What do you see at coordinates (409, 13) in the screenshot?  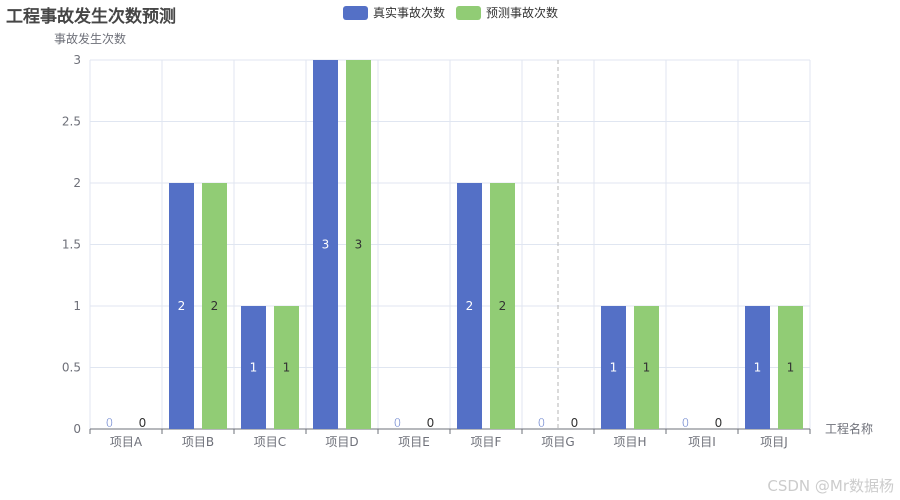 I see `legend-label-real: 真实事故次数` at bounding box center [409, 13].